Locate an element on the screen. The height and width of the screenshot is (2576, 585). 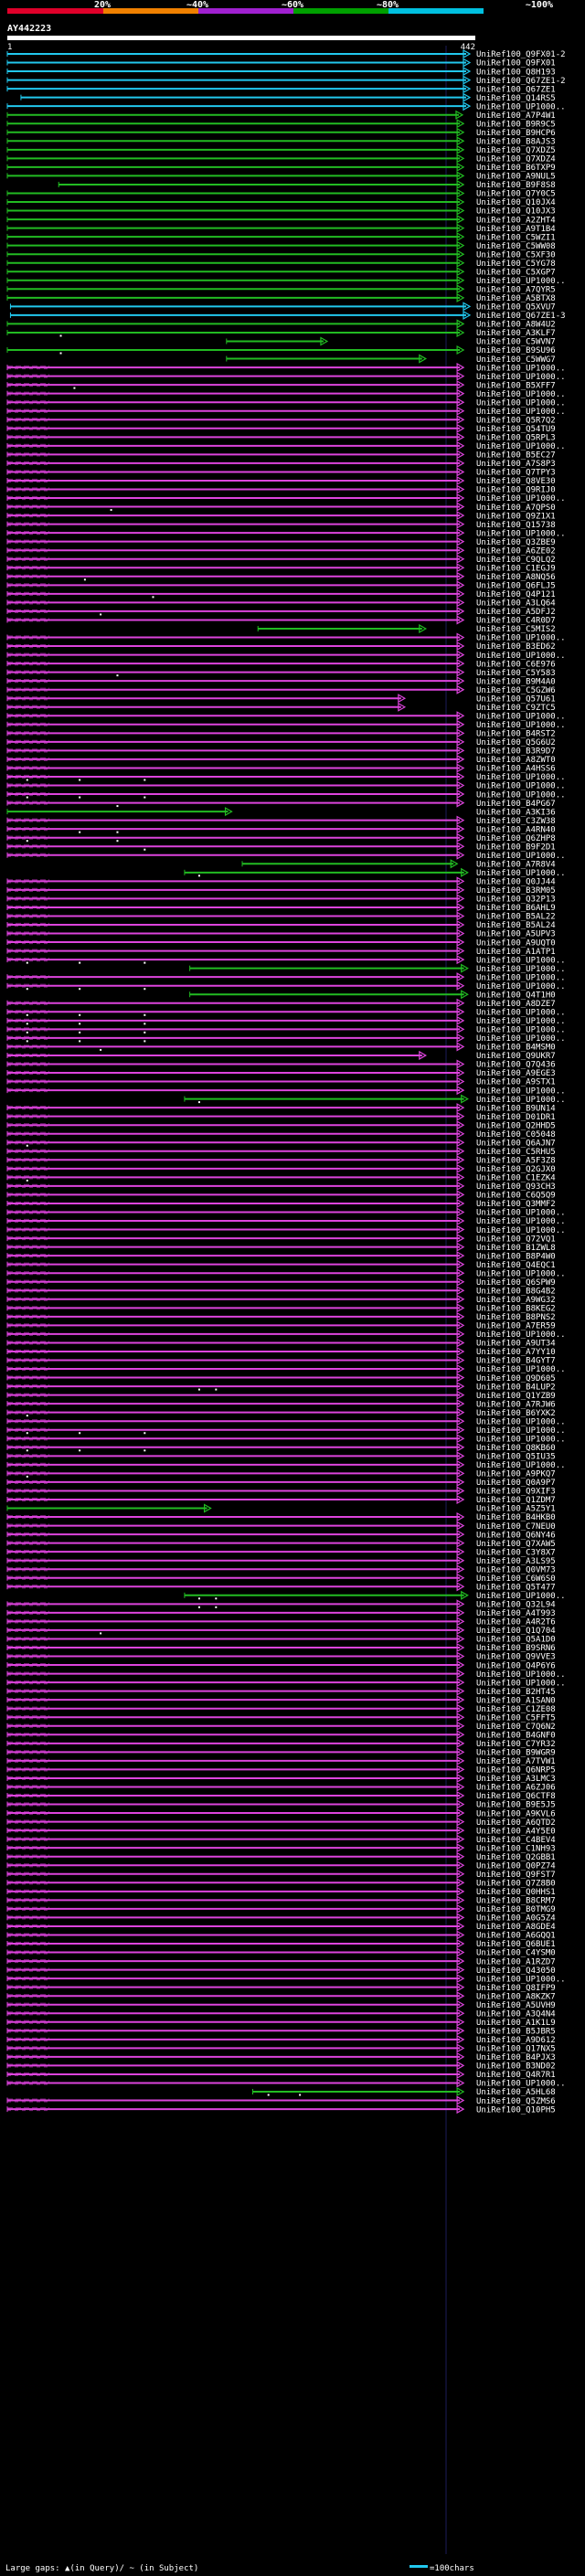
hit-label: UniRef100_A3KI36 is located at coordinates (516, 812).